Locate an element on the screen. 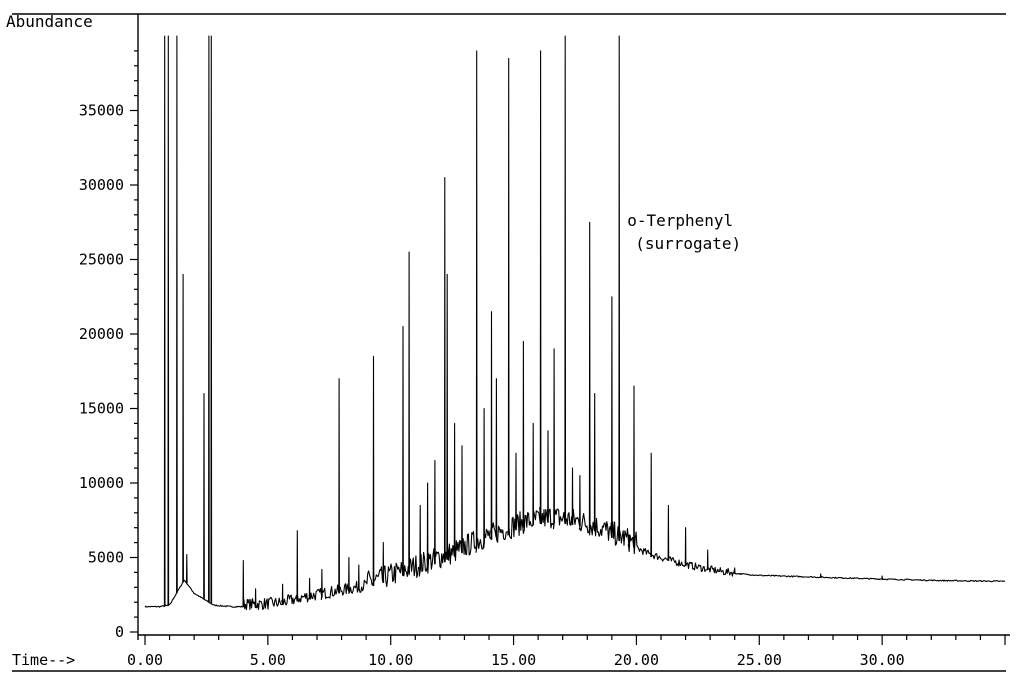 This screenshot has width=1016, height=673. x-tick-label: 25.00 is located at coordinates (759, 660).